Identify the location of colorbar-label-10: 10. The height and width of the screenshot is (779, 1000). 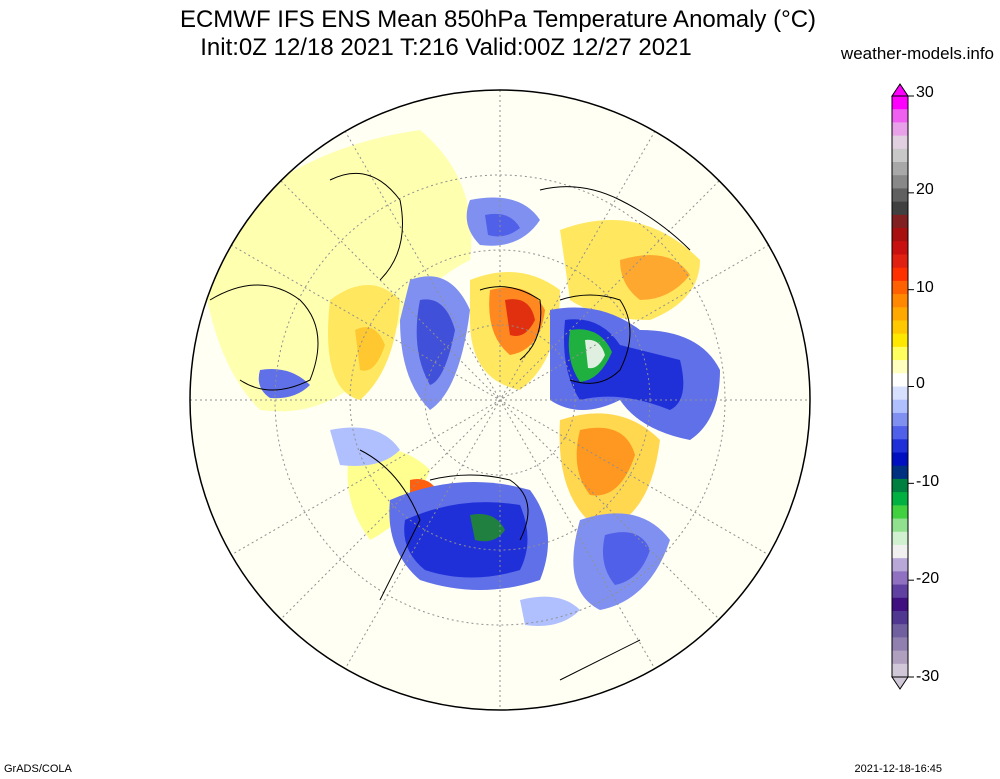
(925, 287).